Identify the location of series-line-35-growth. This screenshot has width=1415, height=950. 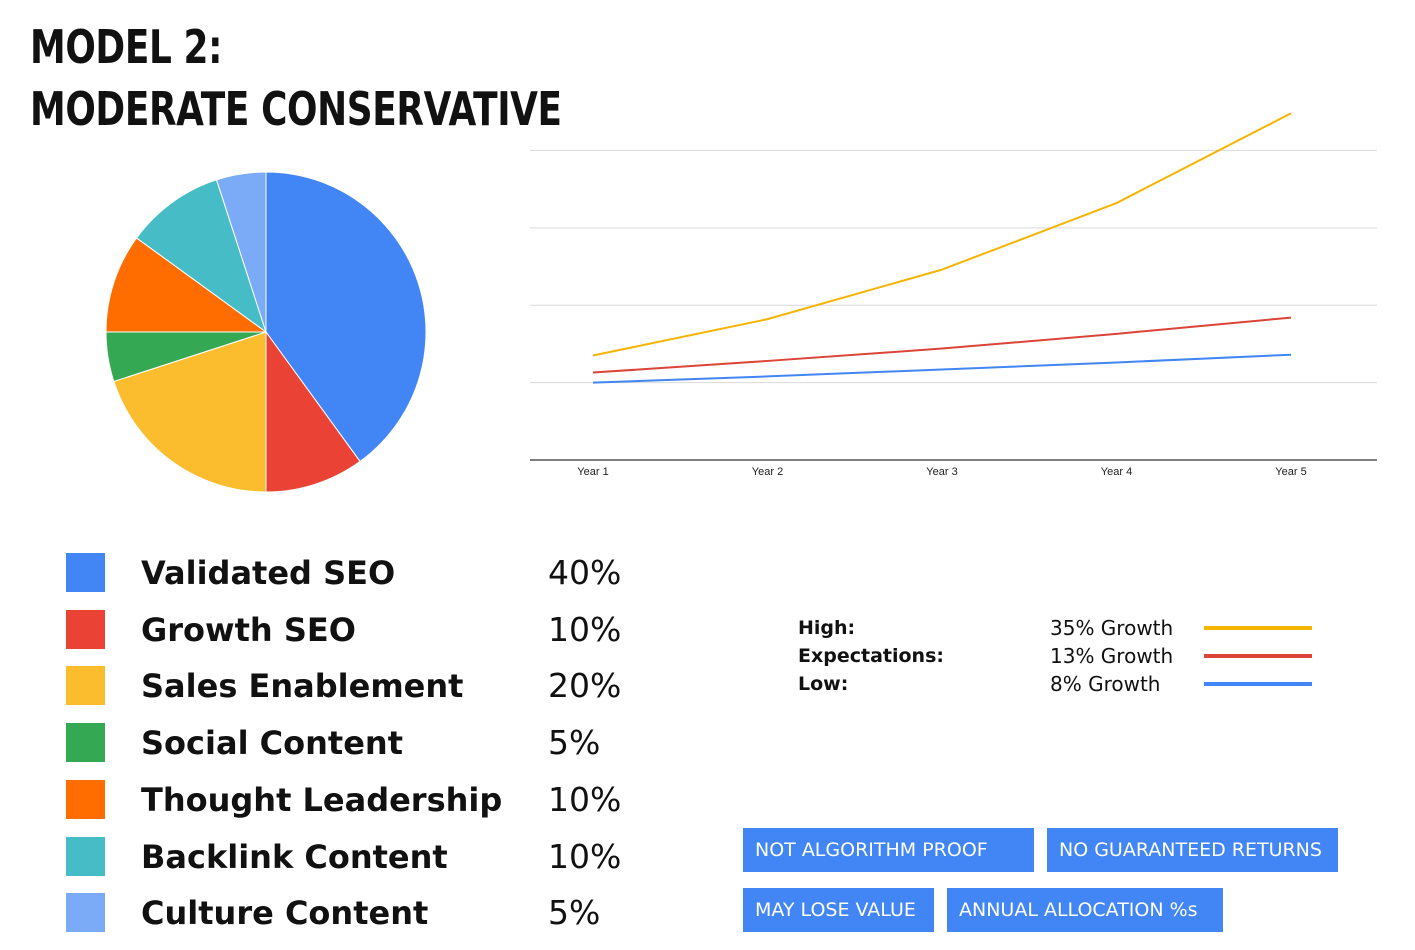
(942, 234).